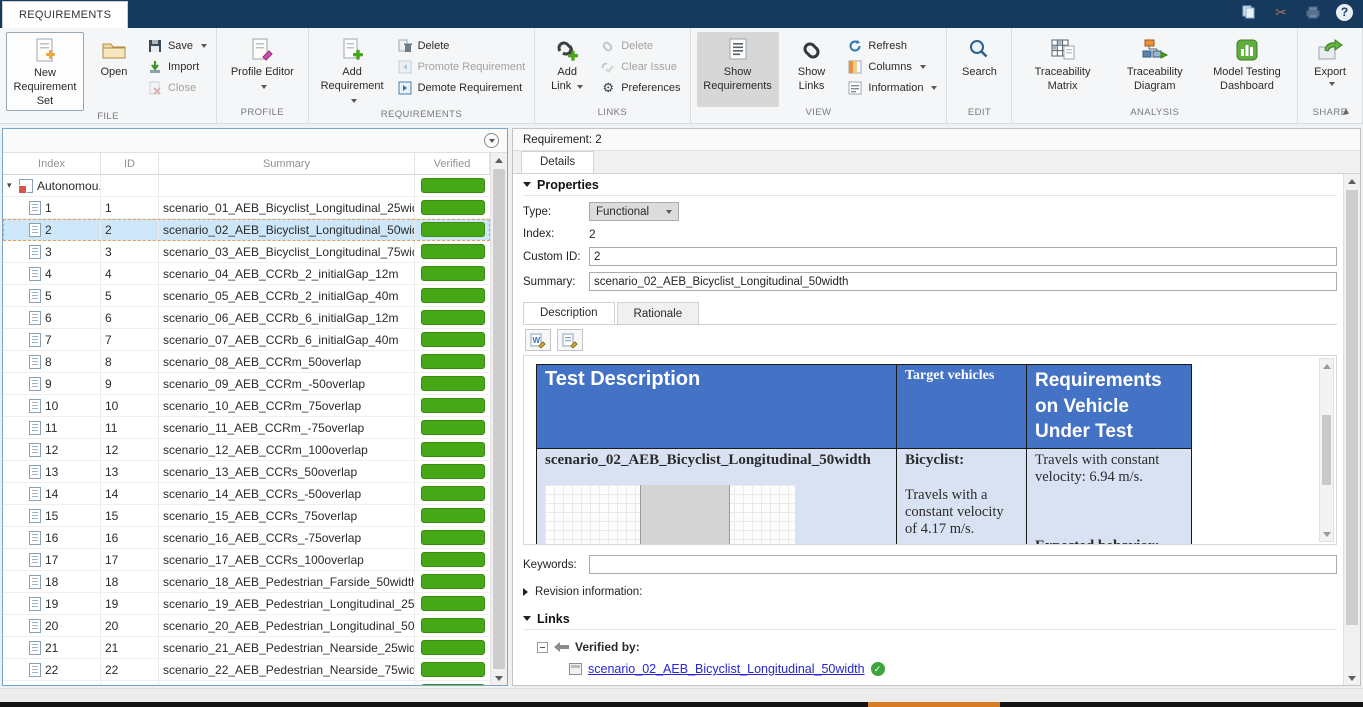 The width and height of the screenshot is (1363, 707). Describe the element at coordinates (658, 313) in the screenshot. I see `tab-rationale: Rationale` at that location.